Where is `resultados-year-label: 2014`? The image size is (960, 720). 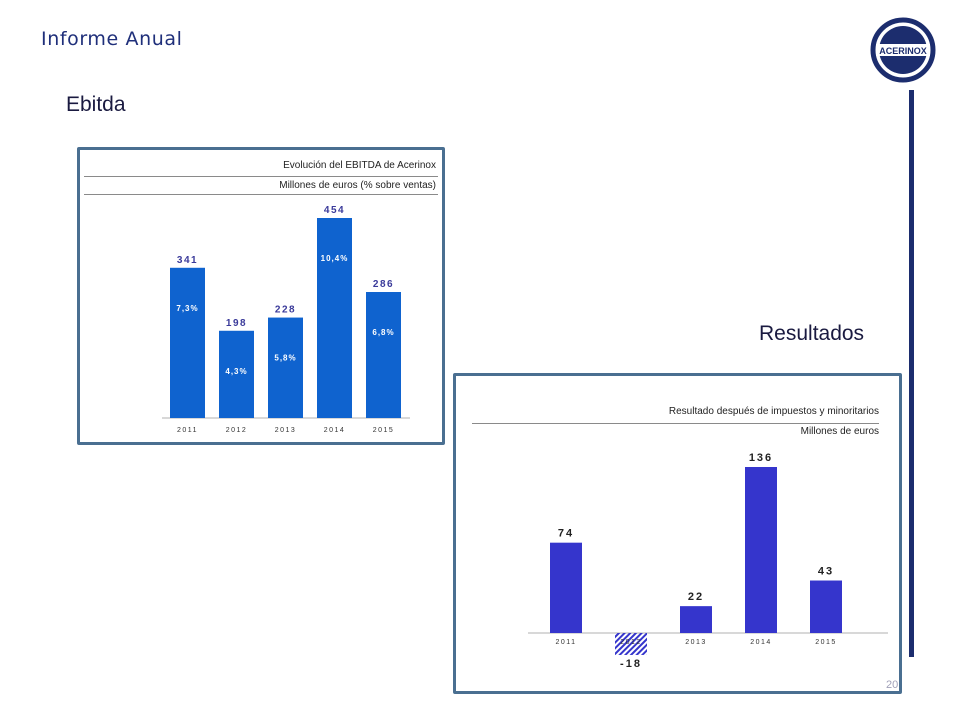 resultados-year-label: 2014 is located at coordinates (761, 642).